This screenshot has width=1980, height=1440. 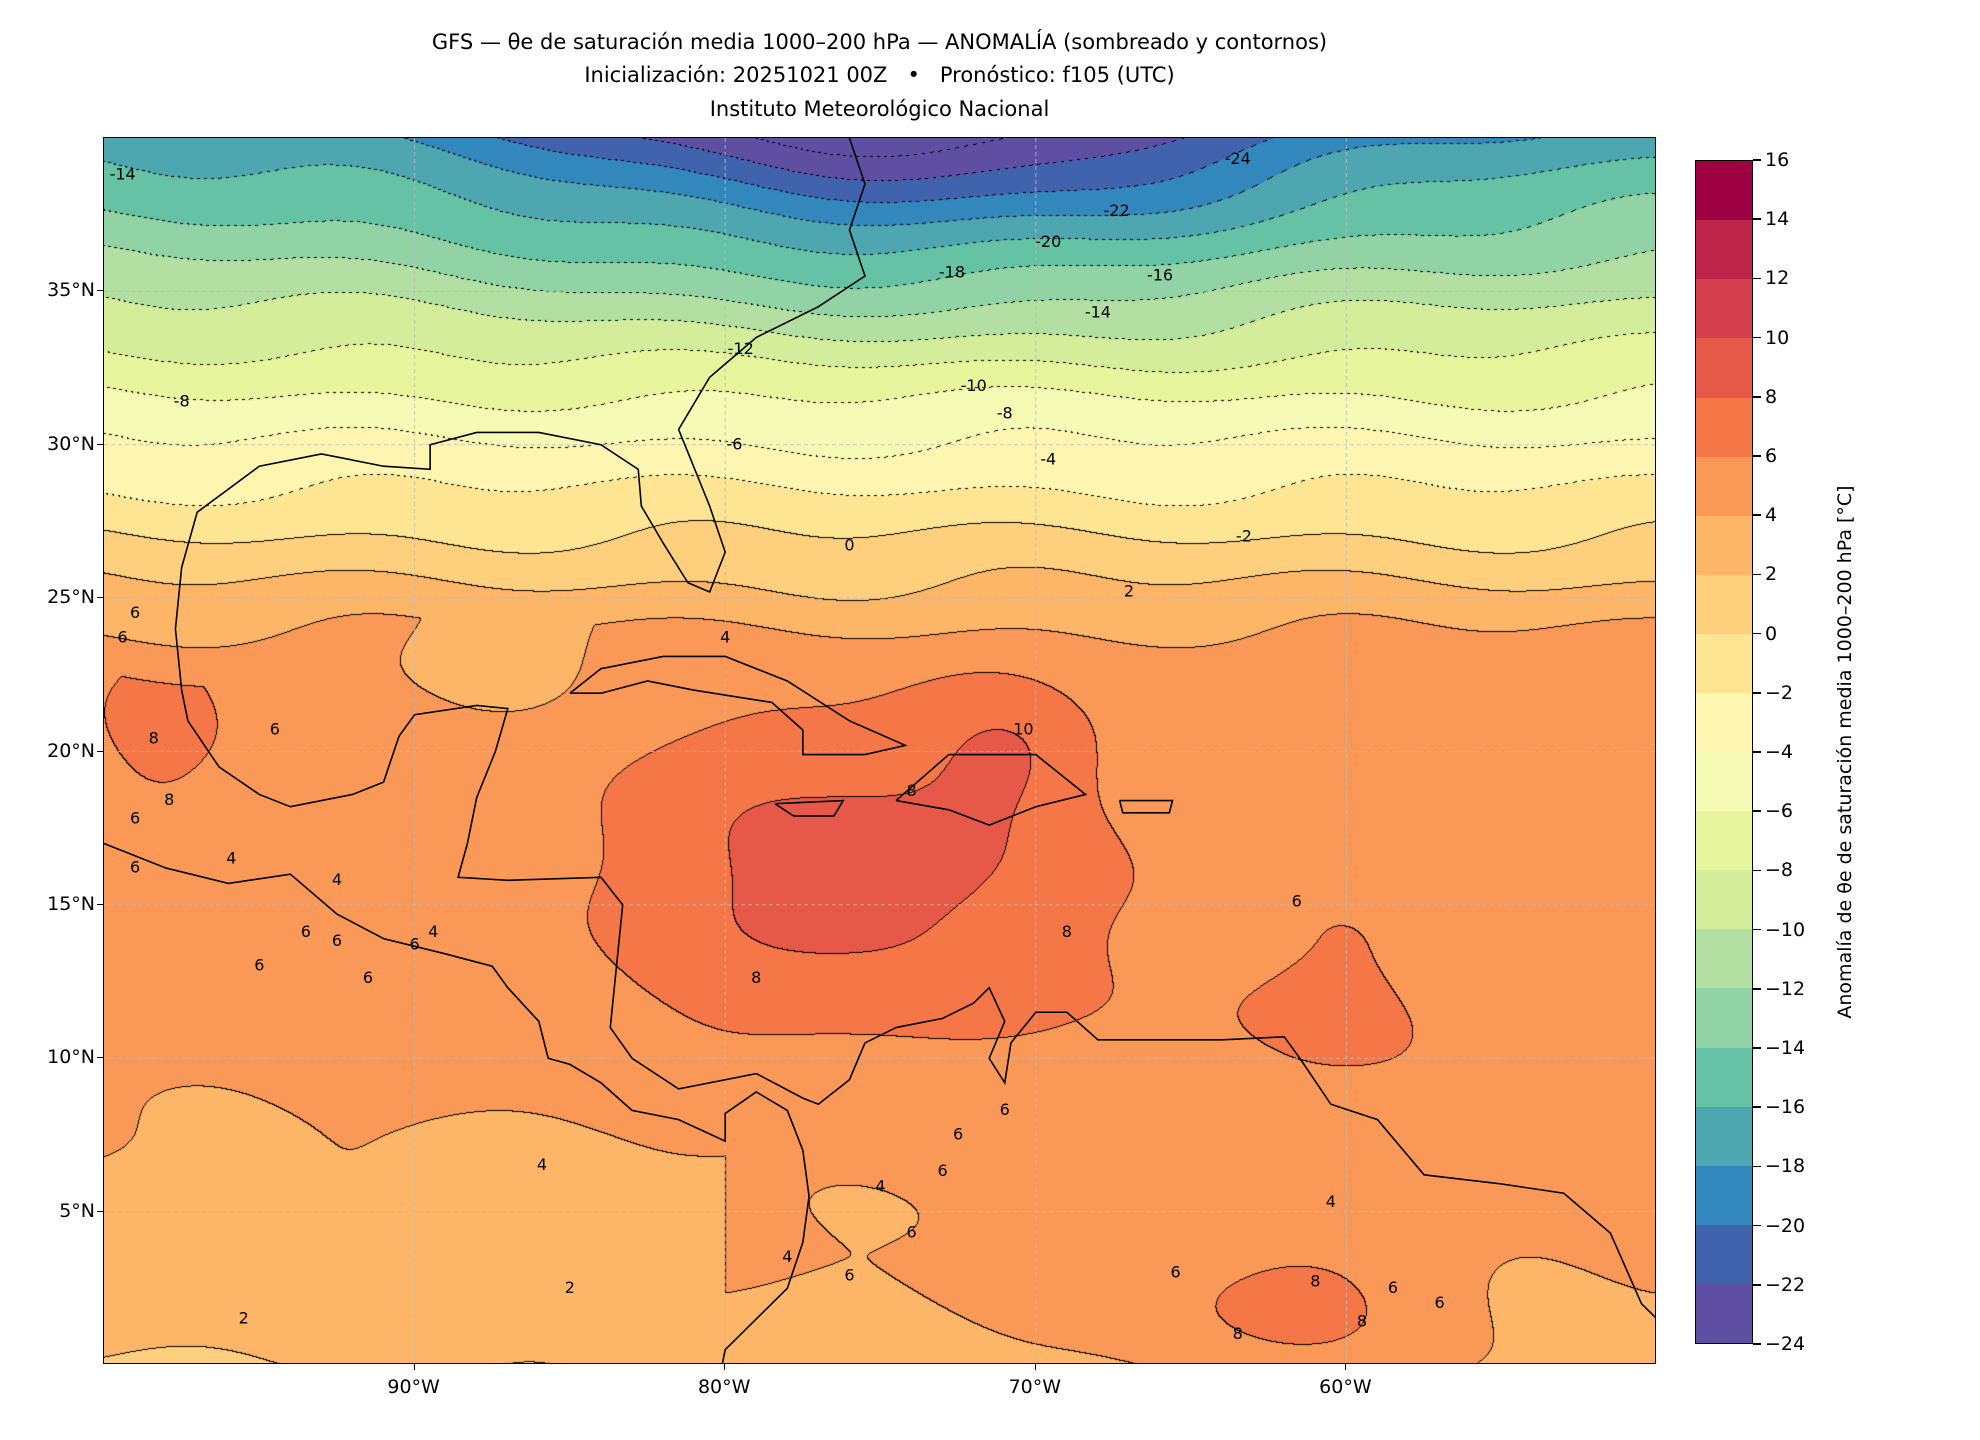 I want to click on y-tick-label: 20°N, so click(x=71, y=750).